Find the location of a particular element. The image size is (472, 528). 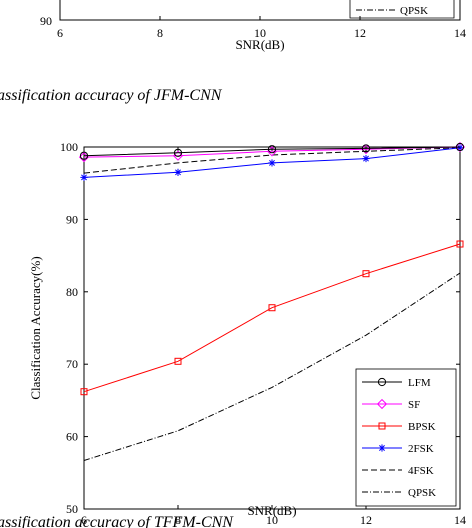

series-line-sf is located at coordinates (272, 152).